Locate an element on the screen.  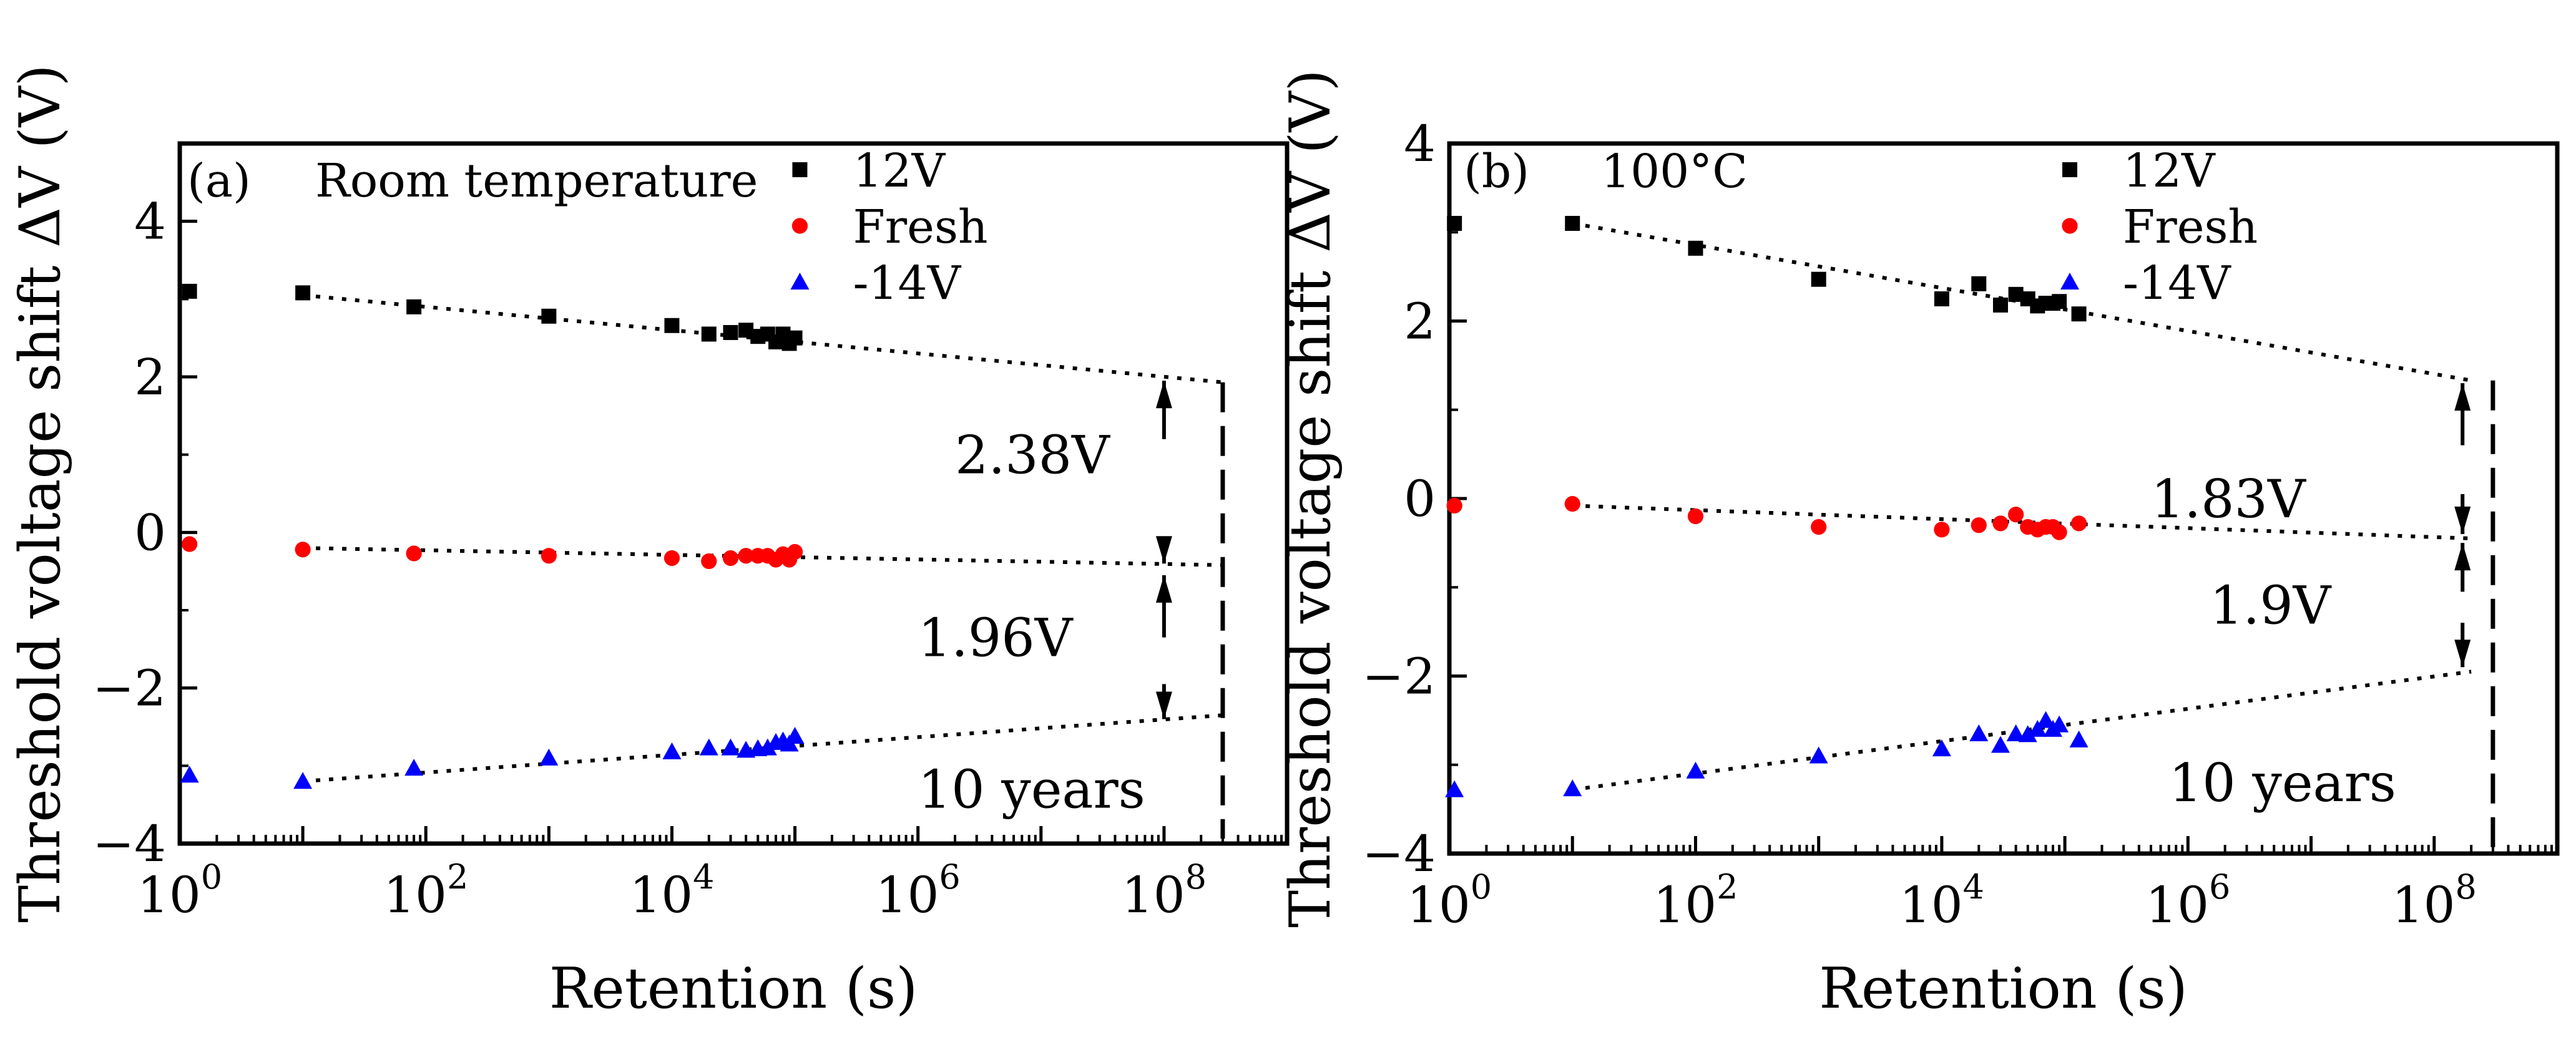
y-tick-label: 4 is located at coordinates (1420, 144).